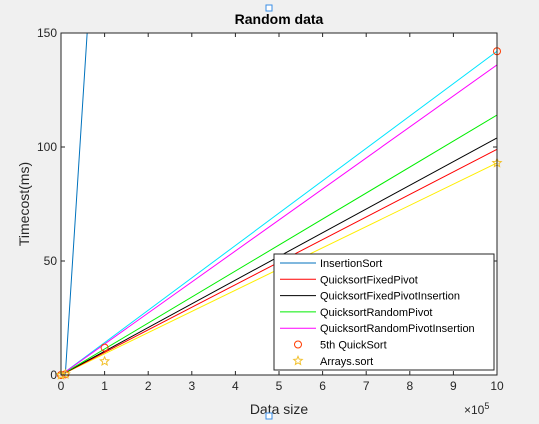 This screenshot has height=424, width=539. I want to click on x-exponent-power: 5, so click(486, 406).